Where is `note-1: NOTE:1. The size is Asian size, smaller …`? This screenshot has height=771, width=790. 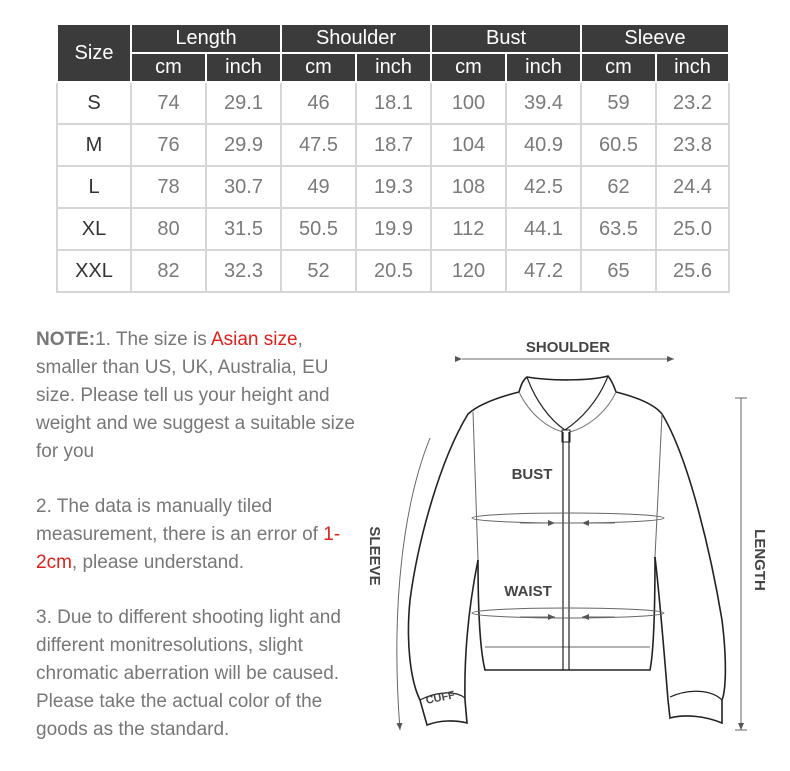
note-1: NOTE:1. The size is Asian size, smaller … is located at coordinates (201, 396).